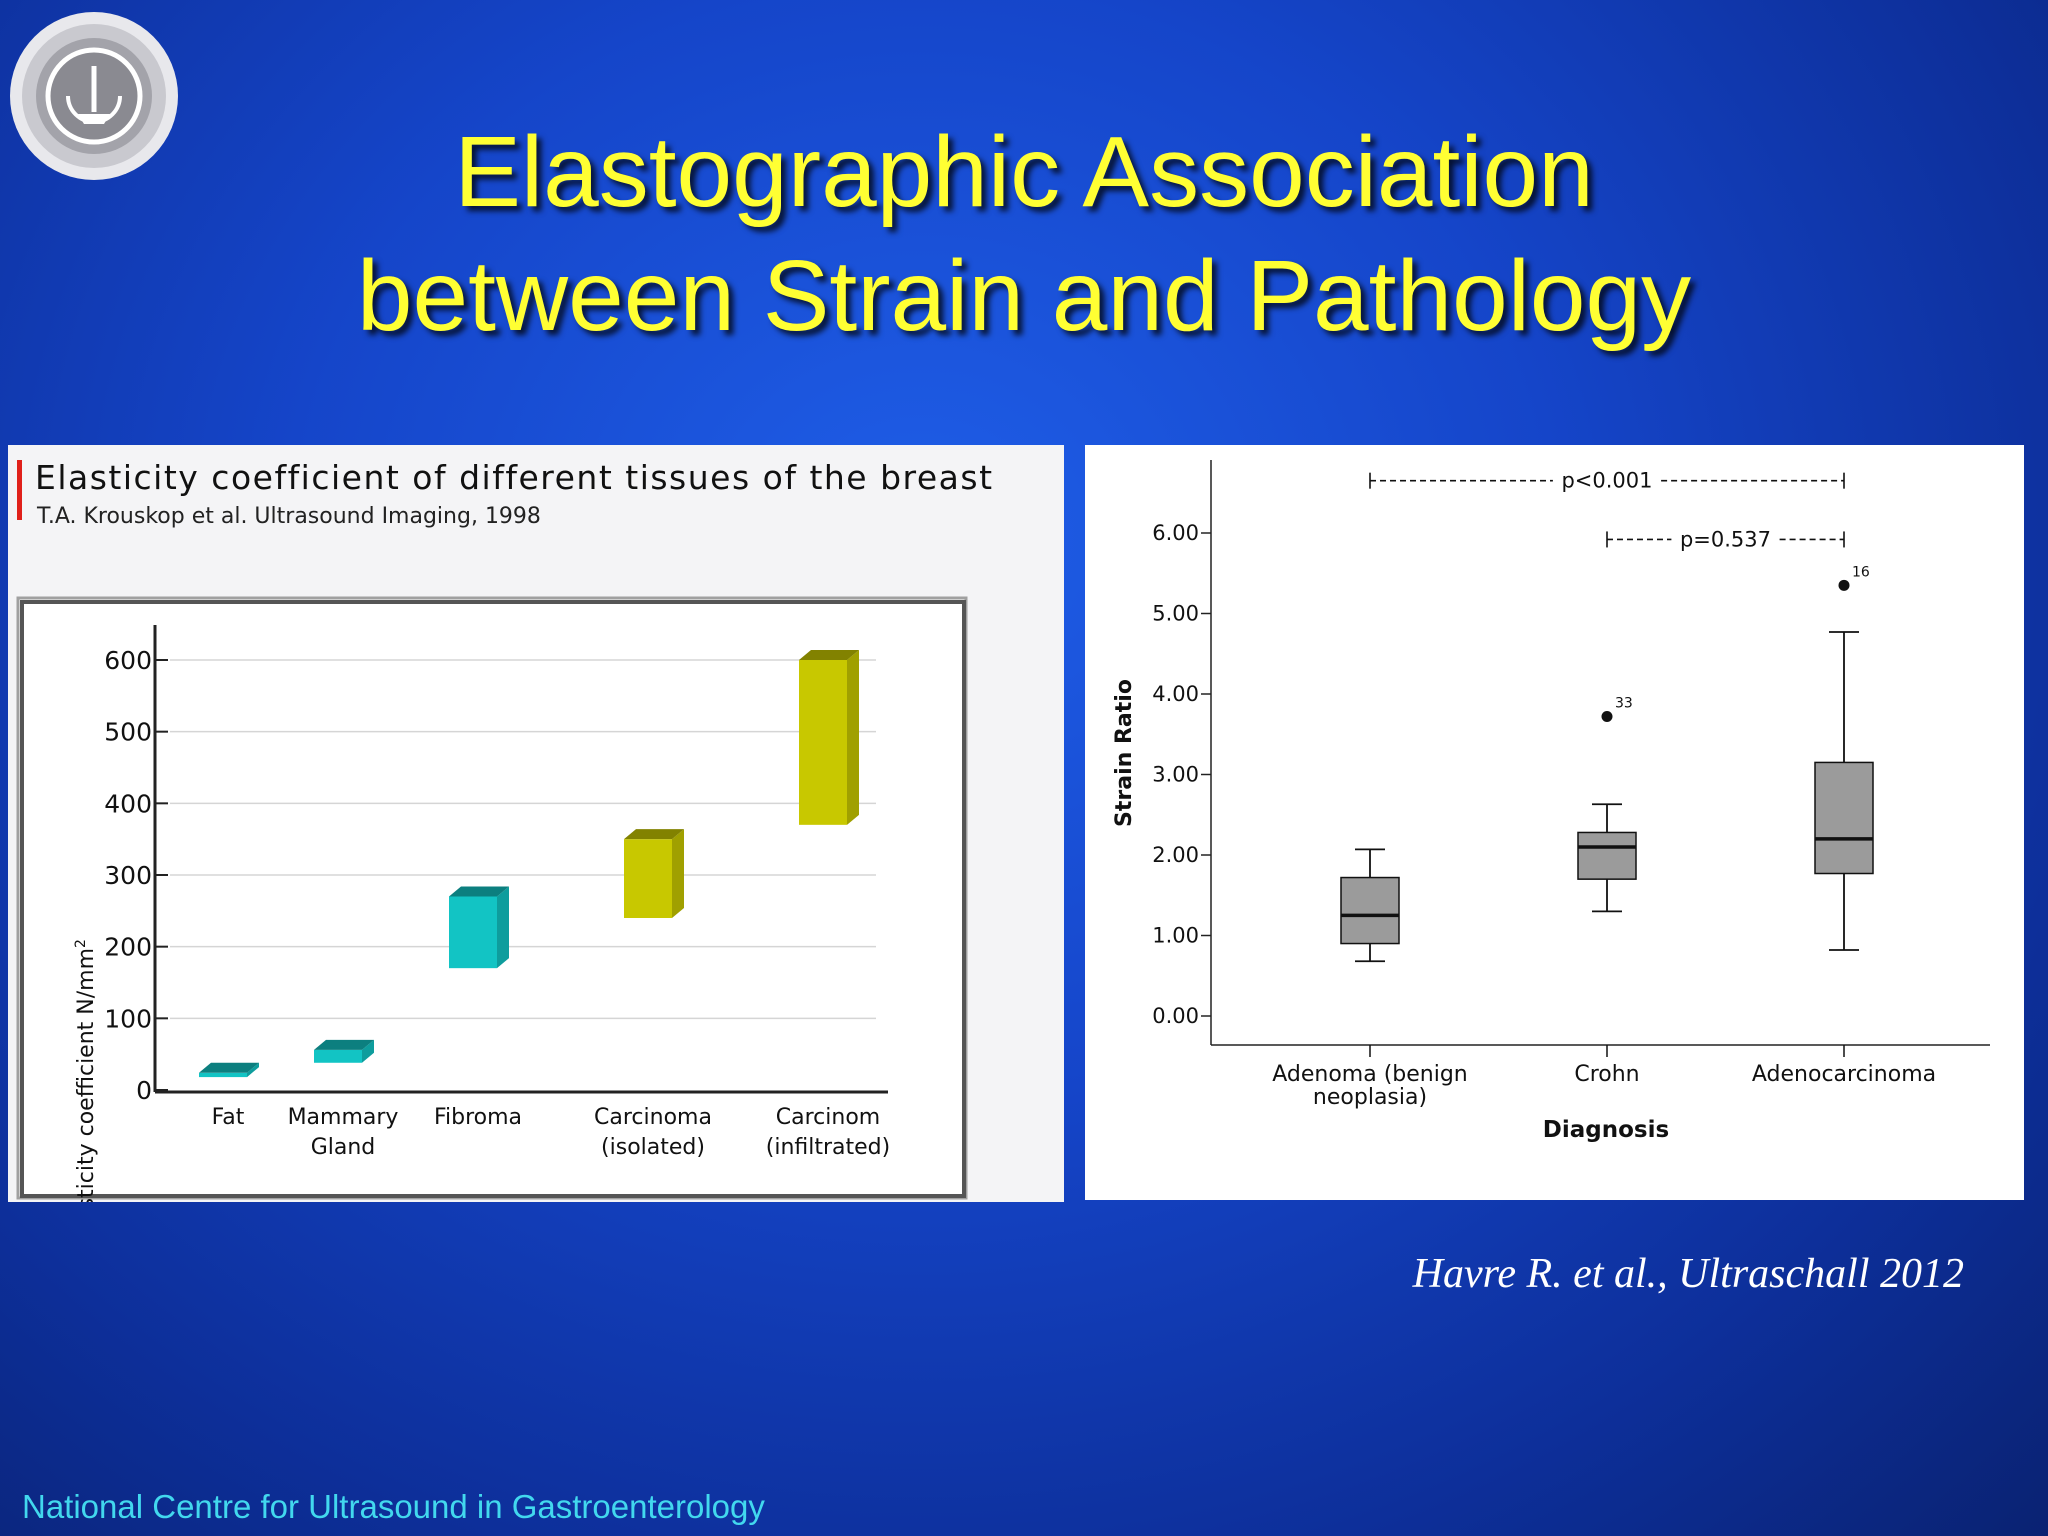  I want to click on chart2-outlier-label: 16, so click(1861, 572).